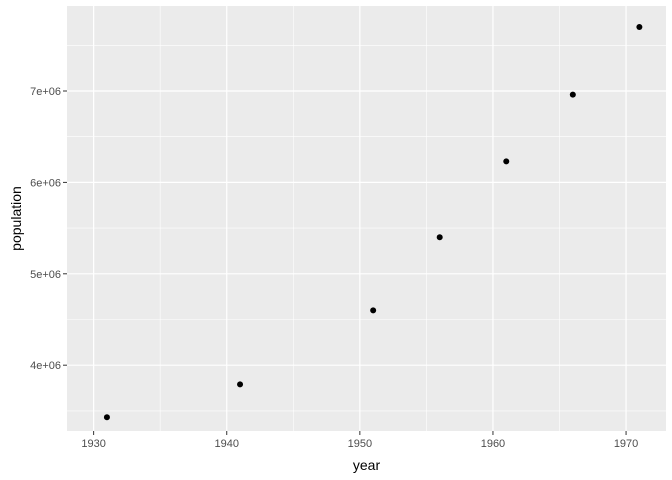  What do you see at coordinates (93, 444) in the screenshot?
I see `x-tick-label: 1930` at bounding box center [93, 444].